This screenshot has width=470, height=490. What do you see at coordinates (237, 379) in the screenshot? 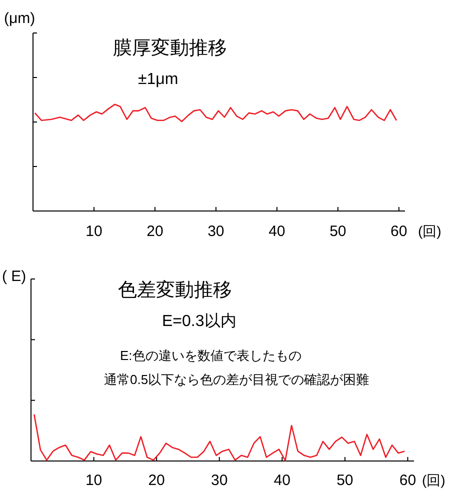
I see `annotation: 通常0.5以下なら色の差が目視での確認が困難` at bounding box center [237, 379].